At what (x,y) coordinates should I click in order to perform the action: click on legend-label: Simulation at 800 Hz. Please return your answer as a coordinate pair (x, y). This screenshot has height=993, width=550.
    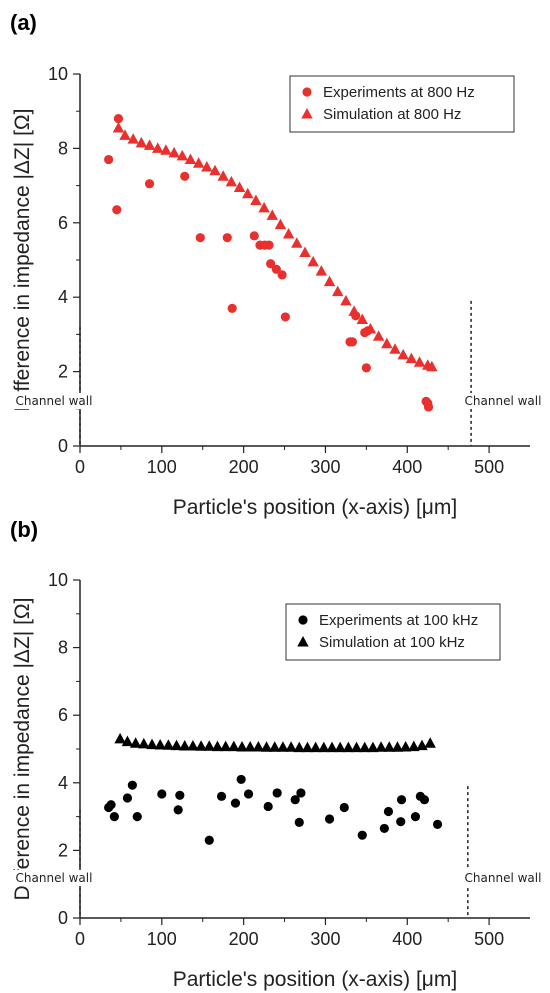
    Looking at the image, I should click on (392, 114).